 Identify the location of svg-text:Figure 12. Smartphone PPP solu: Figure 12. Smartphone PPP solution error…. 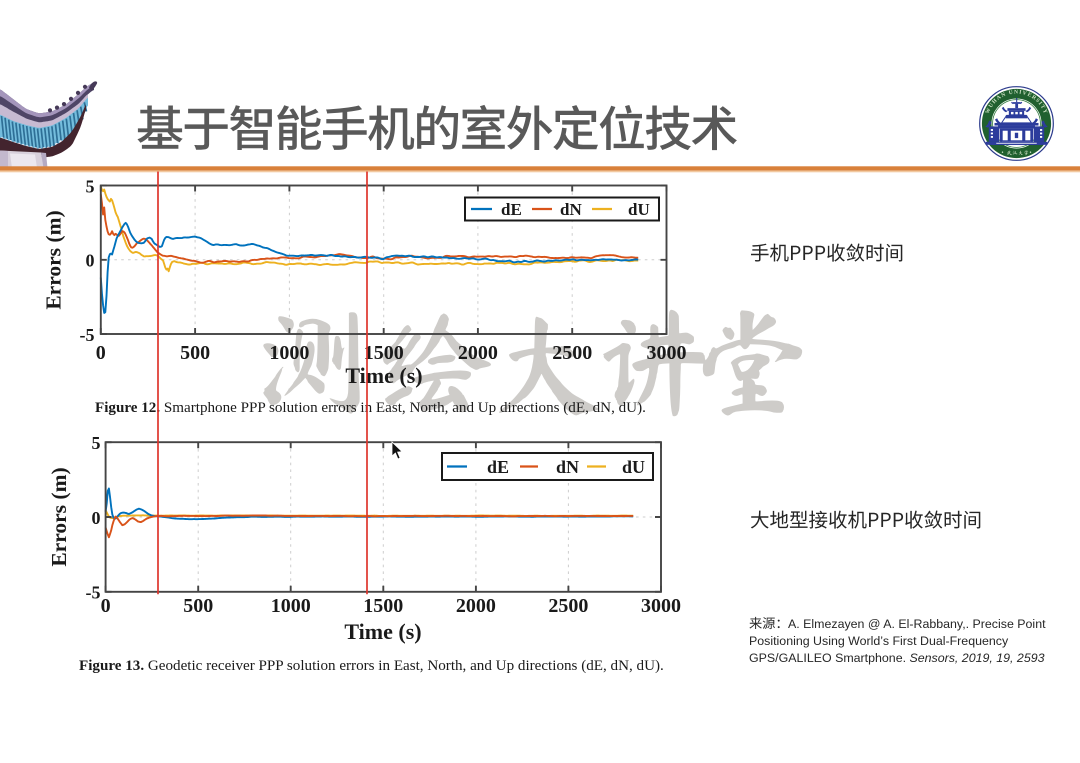
(370, 408).